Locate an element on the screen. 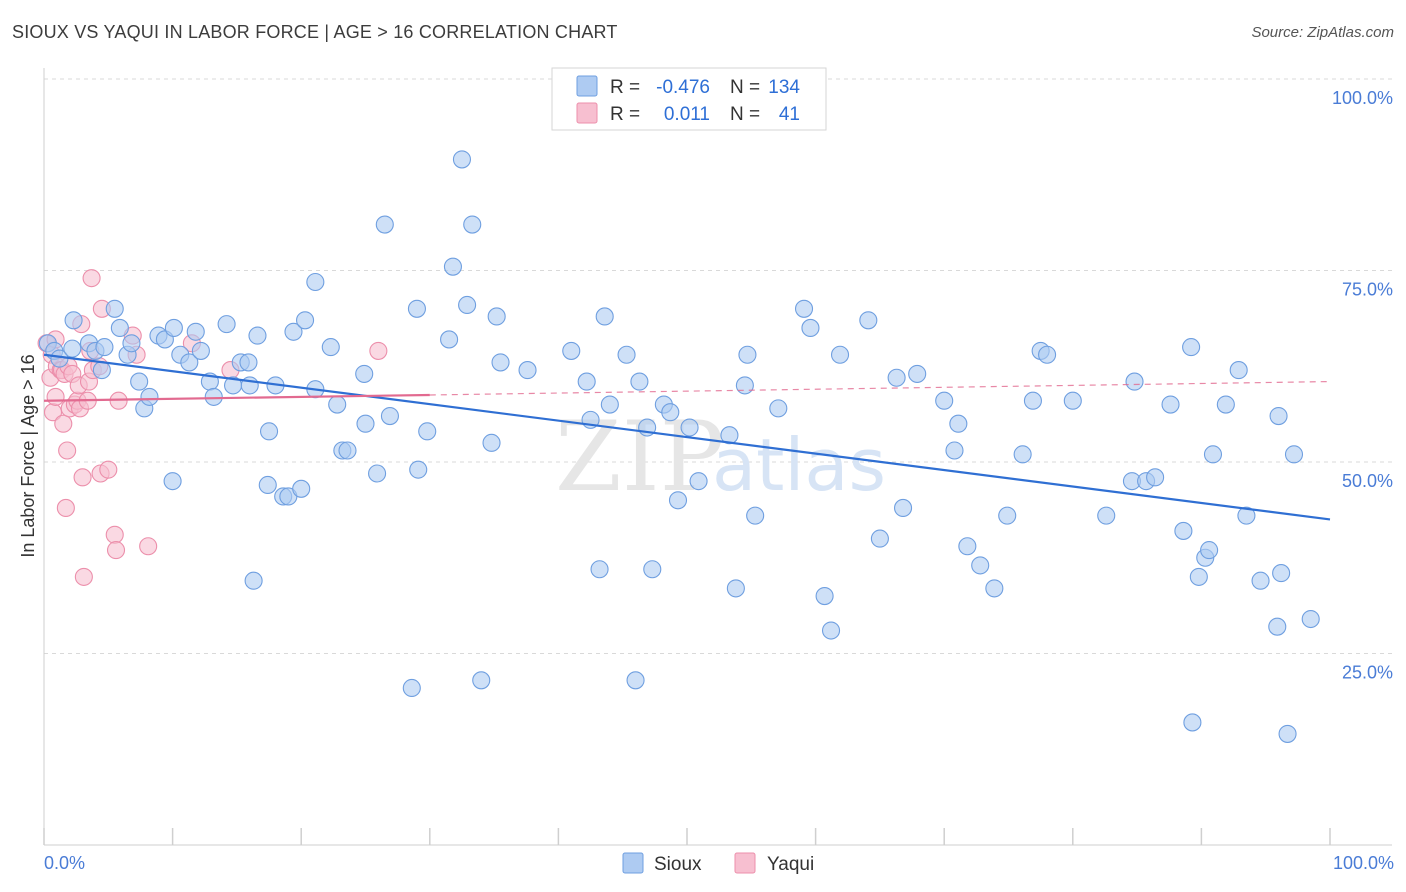 The height and width of the screenshot is (892, 1406). bottom-legend-label-sioux: Sioux is located at coordinates (678, 864).